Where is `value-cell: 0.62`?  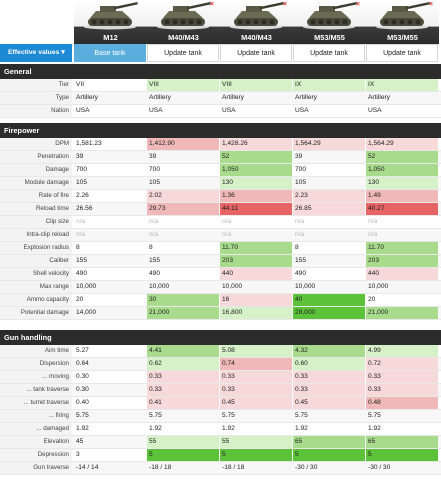 value-cell: 0.62 is located at coordinates (183, 364).